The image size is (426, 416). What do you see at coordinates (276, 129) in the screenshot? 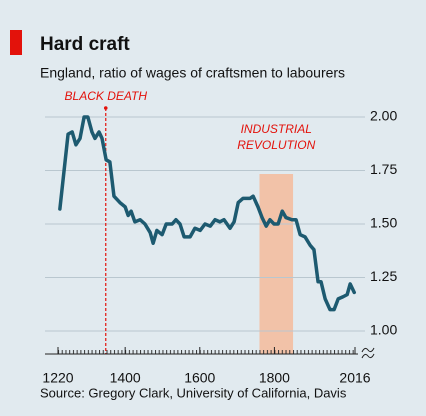
I see `annotation-label: INDUSTRIAL` at bounding box center [276, 129].